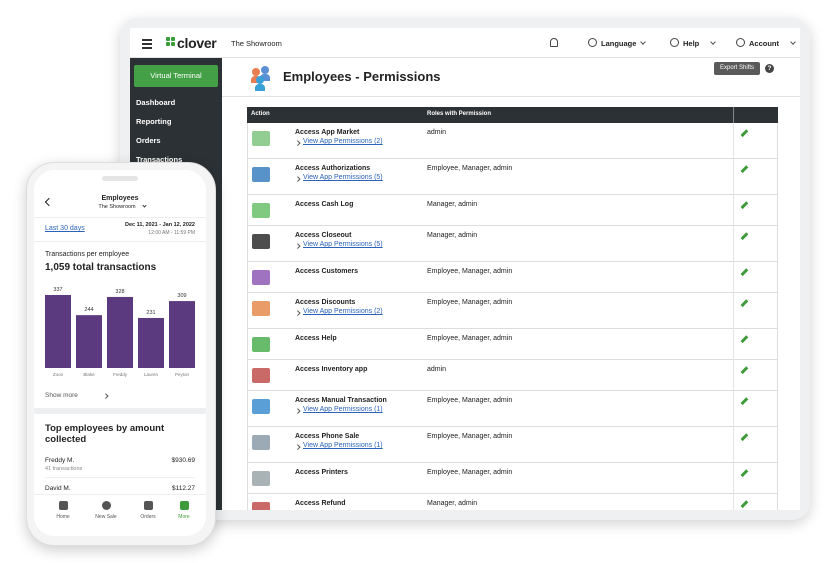 This screenshot has height=563, width=830. I want to click on action-name: Access Customers, so click(327, 271).